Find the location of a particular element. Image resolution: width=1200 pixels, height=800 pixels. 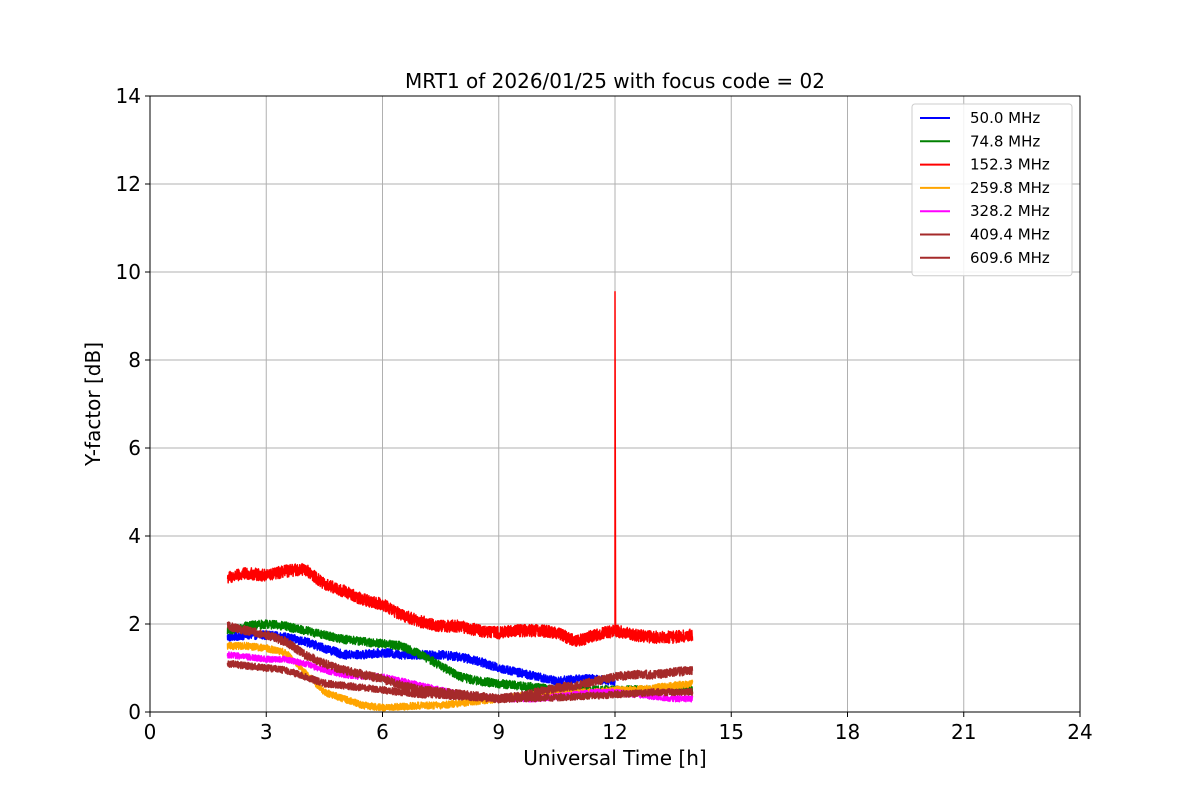

legend-label-50-0-mhz: 50.0 MHz is located at coordinates (1005, 118).